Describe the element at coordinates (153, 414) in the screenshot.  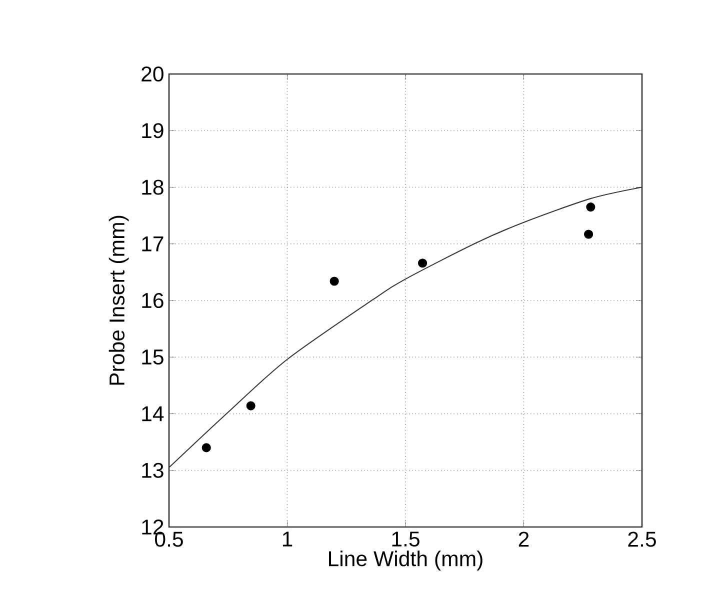
I see `y-tick-label: 14` at that location.